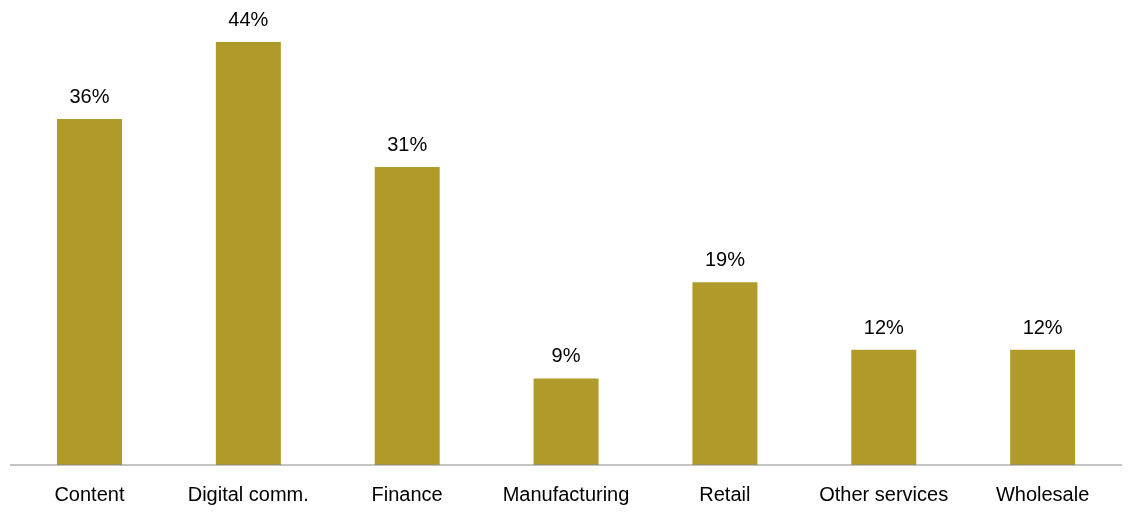 The image size is (1138, 523). I want to click on data-label: 19%, so click(725, 259).